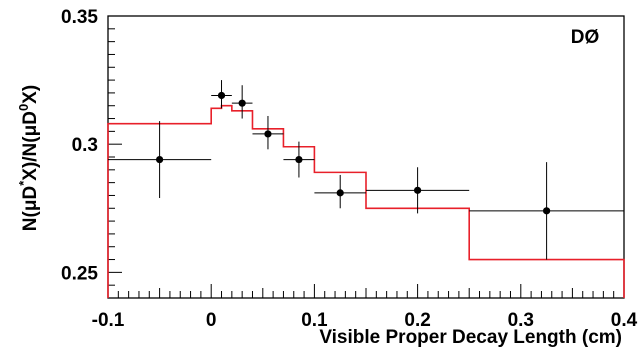 The image size is (642, 350). I want to click on y-axis-title-superscript: *, so click(23, 183).